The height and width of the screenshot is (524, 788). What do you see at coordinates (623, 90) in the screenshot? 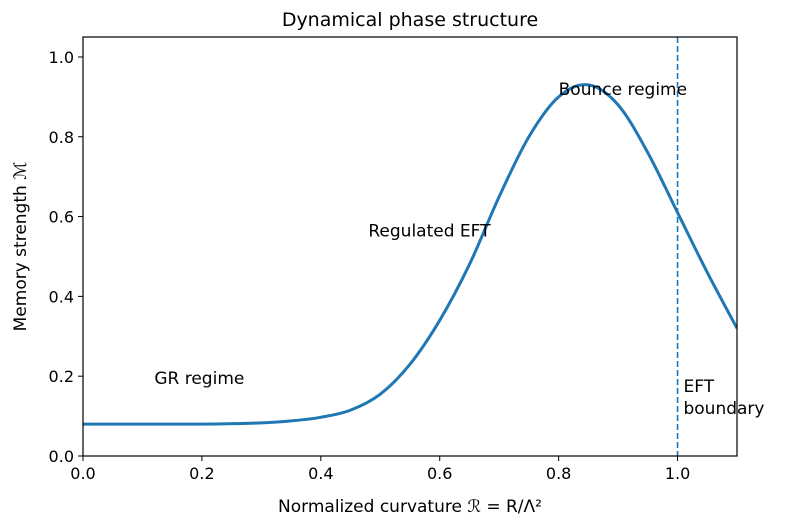
I see `annotation-label: Bounce regime` at bounding box center [623, 90].